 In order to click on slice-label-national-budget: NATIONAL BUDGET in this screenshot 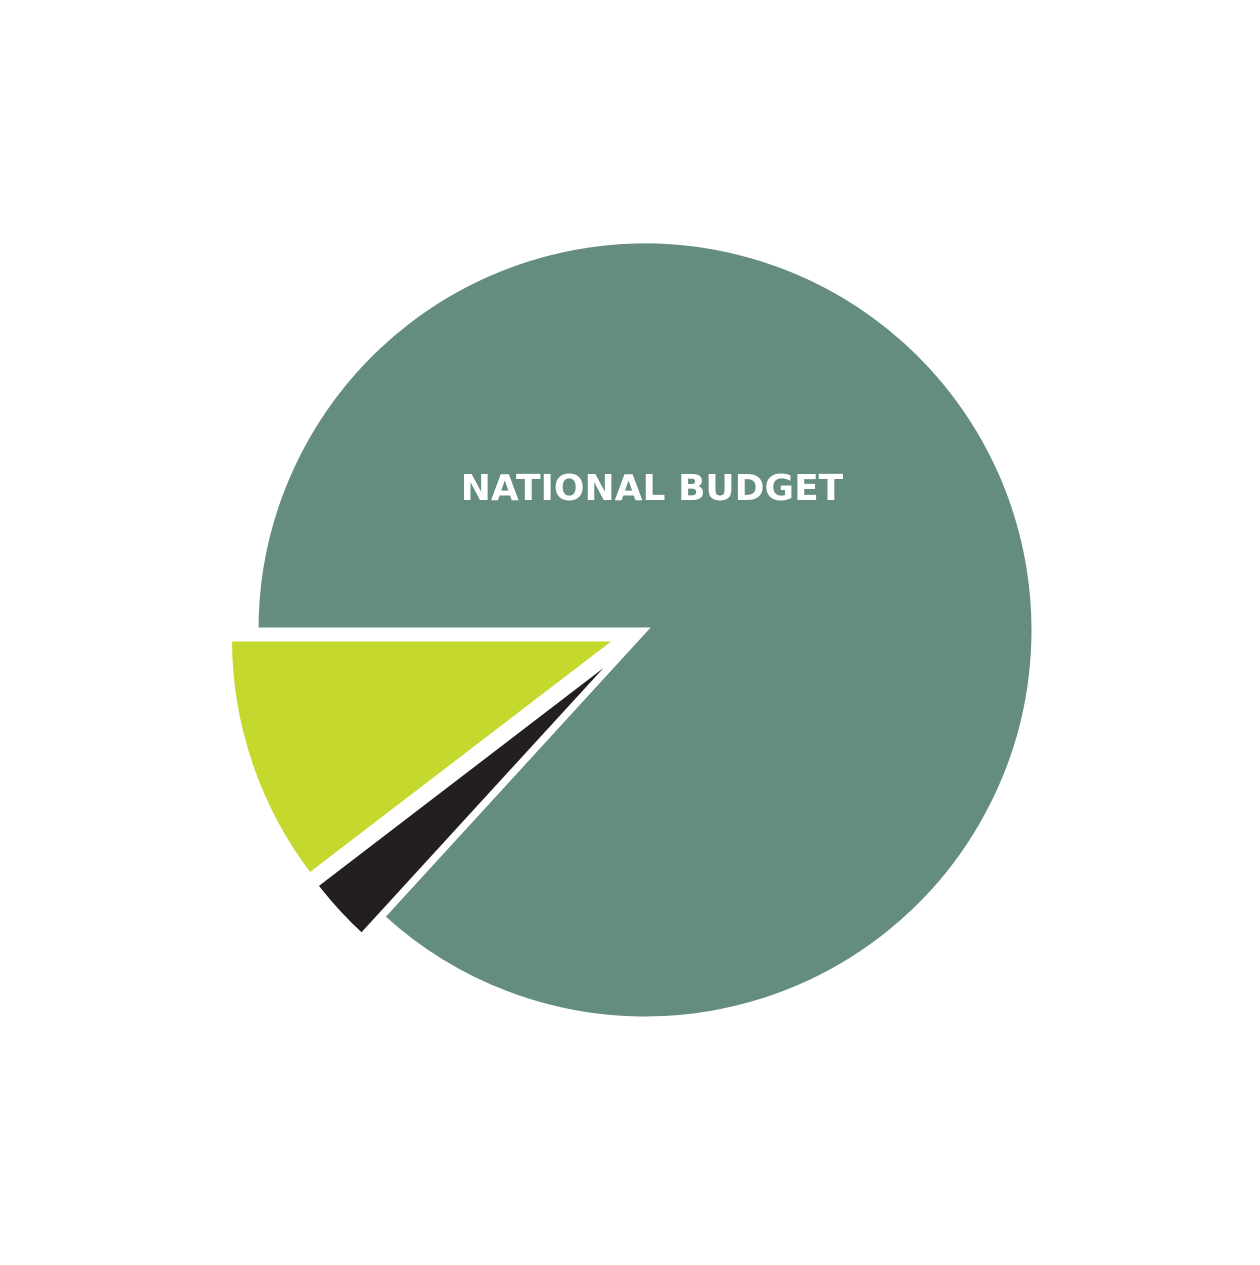, I will do `click(652, 488)`.